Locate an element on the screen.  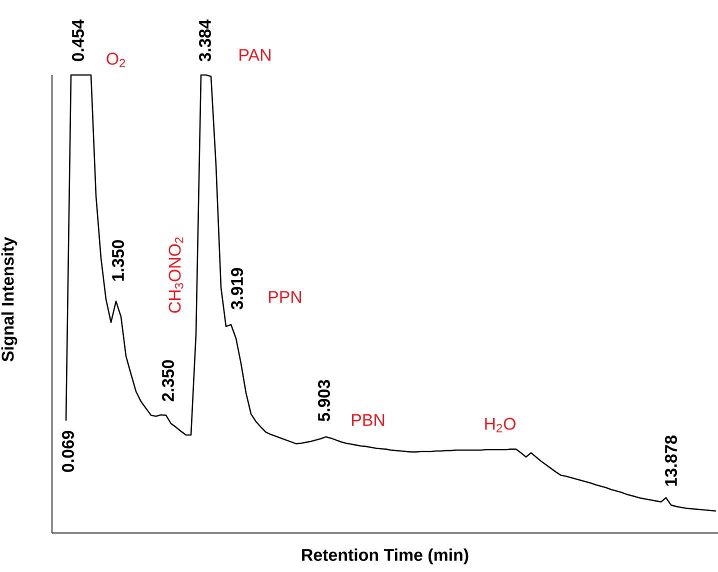
text: 3.384 is located at coordinates (204, 41).